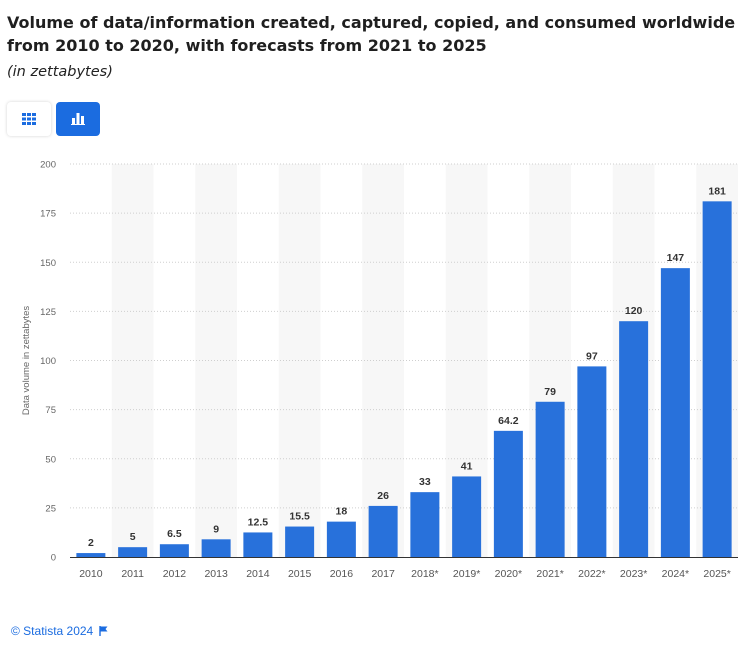 This screenshot has width=751, height=655. What do you see at coordinates (717, 191) in the screenshot?
I see `data-label: 181` at bounding box center [717, 191].